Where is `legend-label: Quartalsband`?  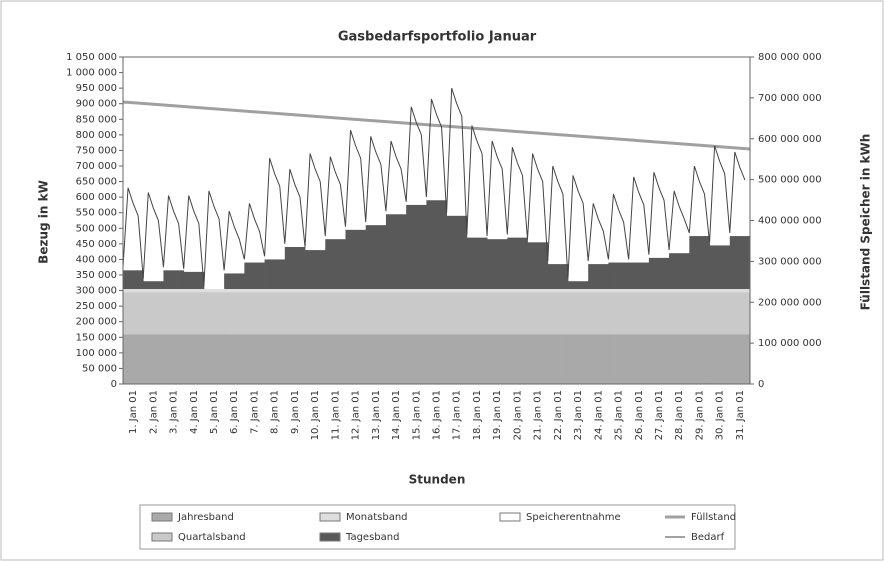 legend-label: Quartalsband is located at coordinates (212, 537).